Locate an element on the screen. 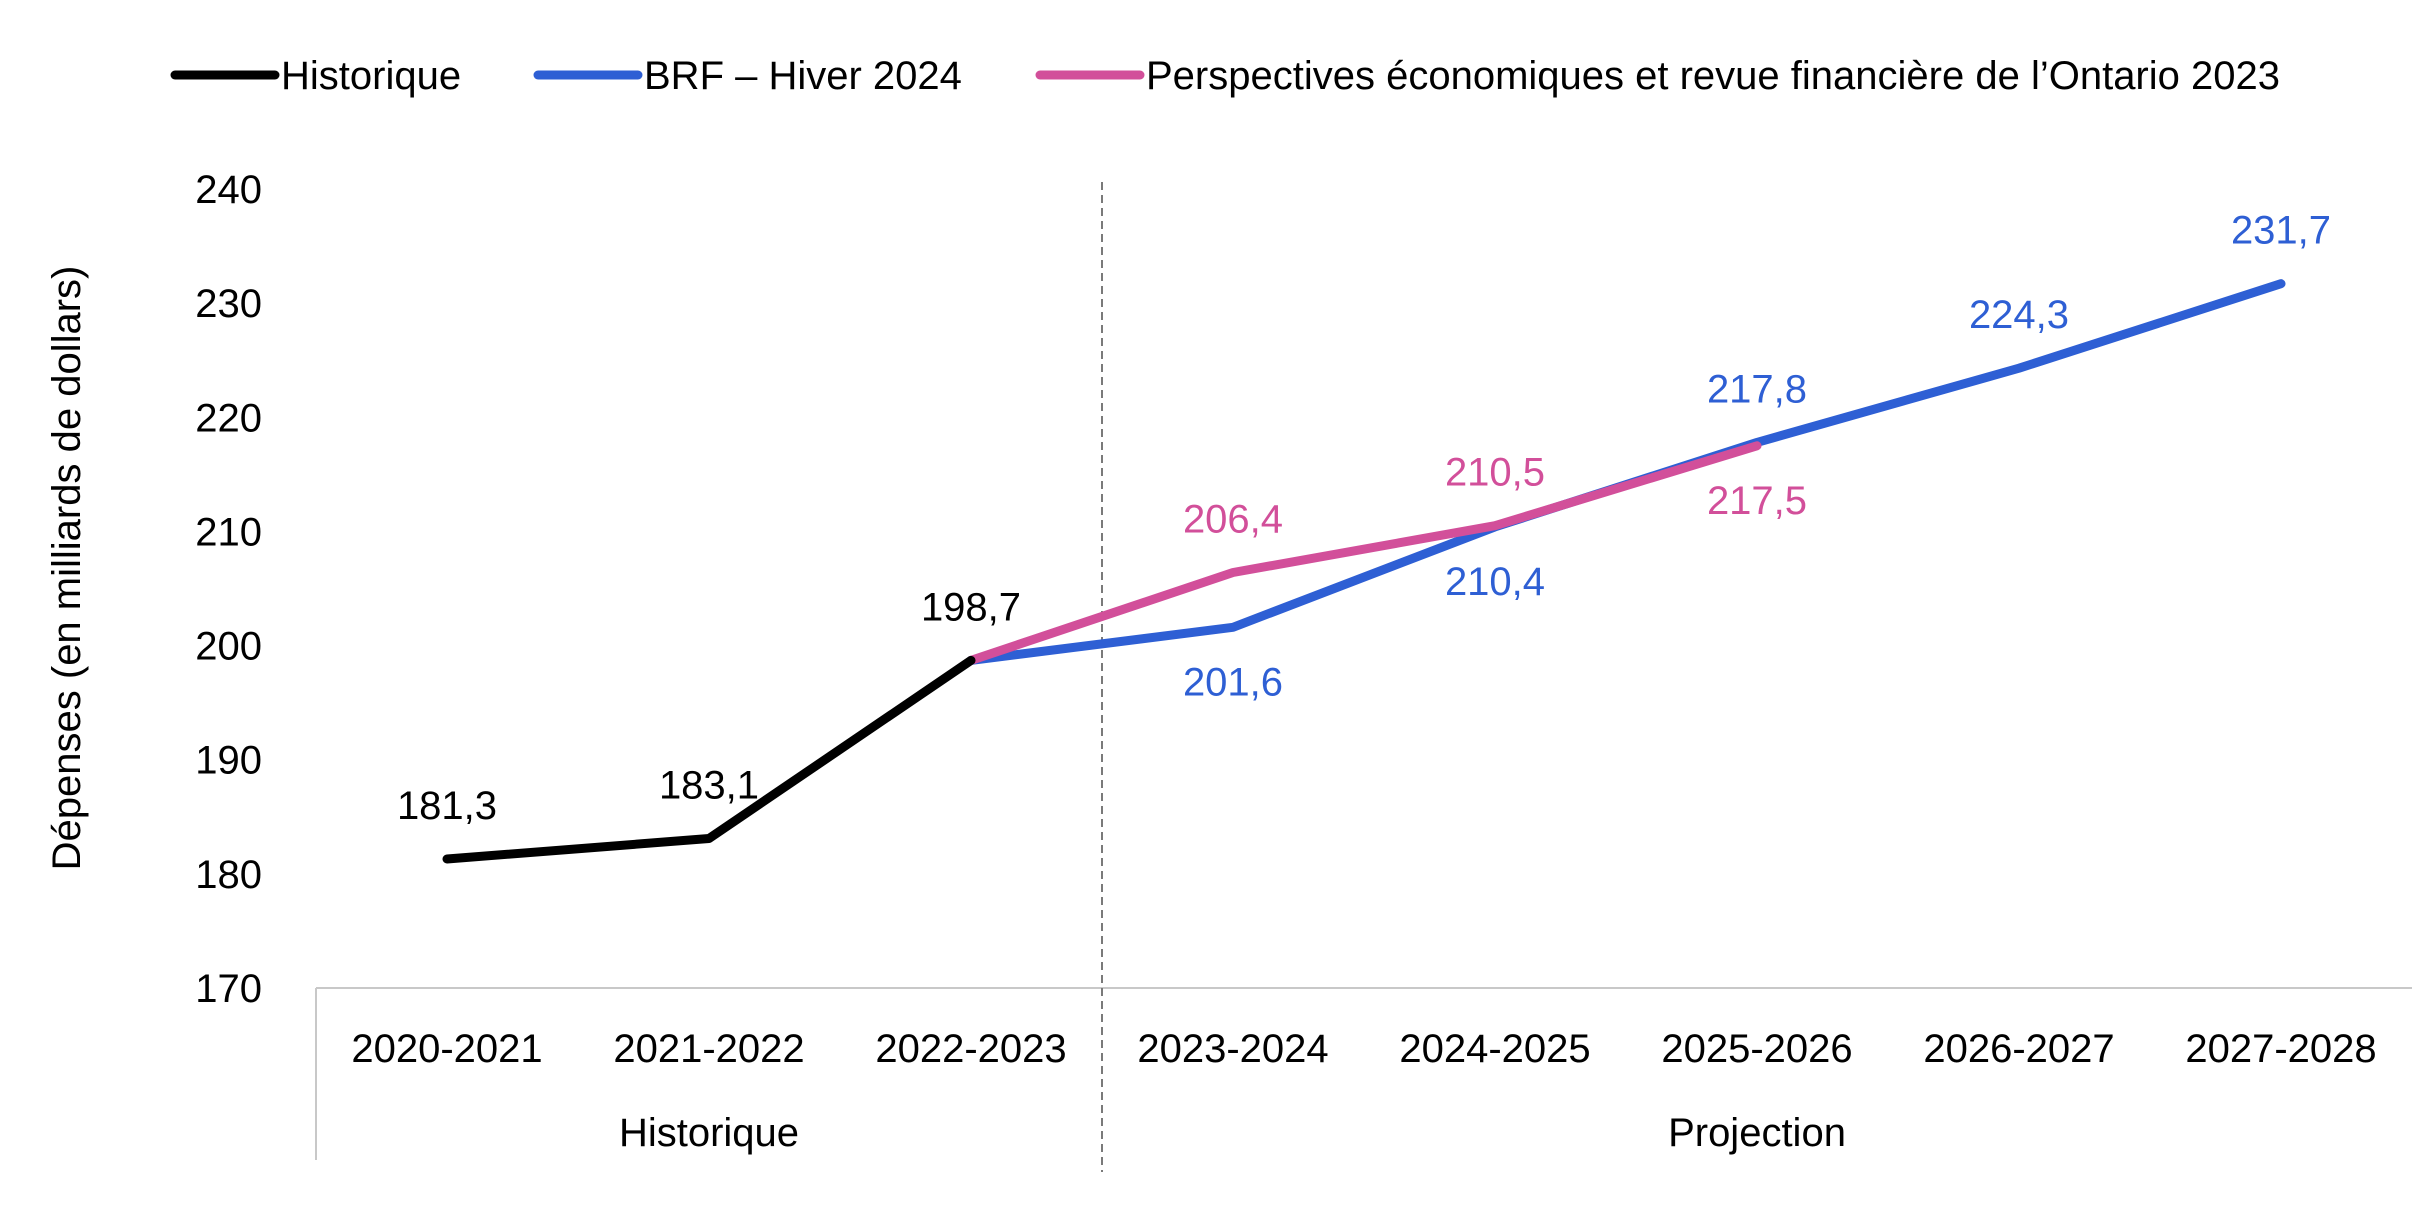 This screenshot has width=2412, height=1214. legend-label: BRF – Hiver 2024 is located at coordinates (803, 76).